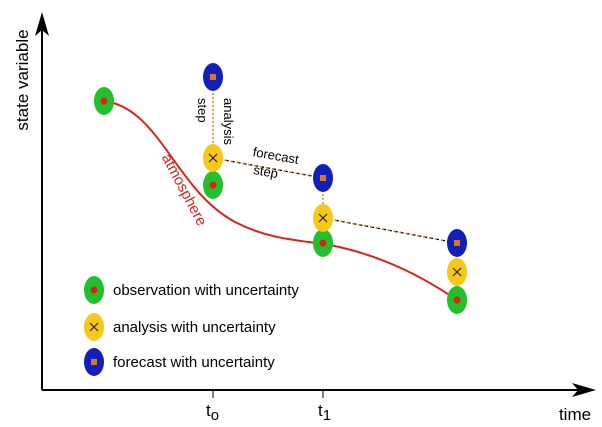 This screenshot has width=602, height=427. I want to click on legend-label: analysis with uncertainty, so click(194, 327).